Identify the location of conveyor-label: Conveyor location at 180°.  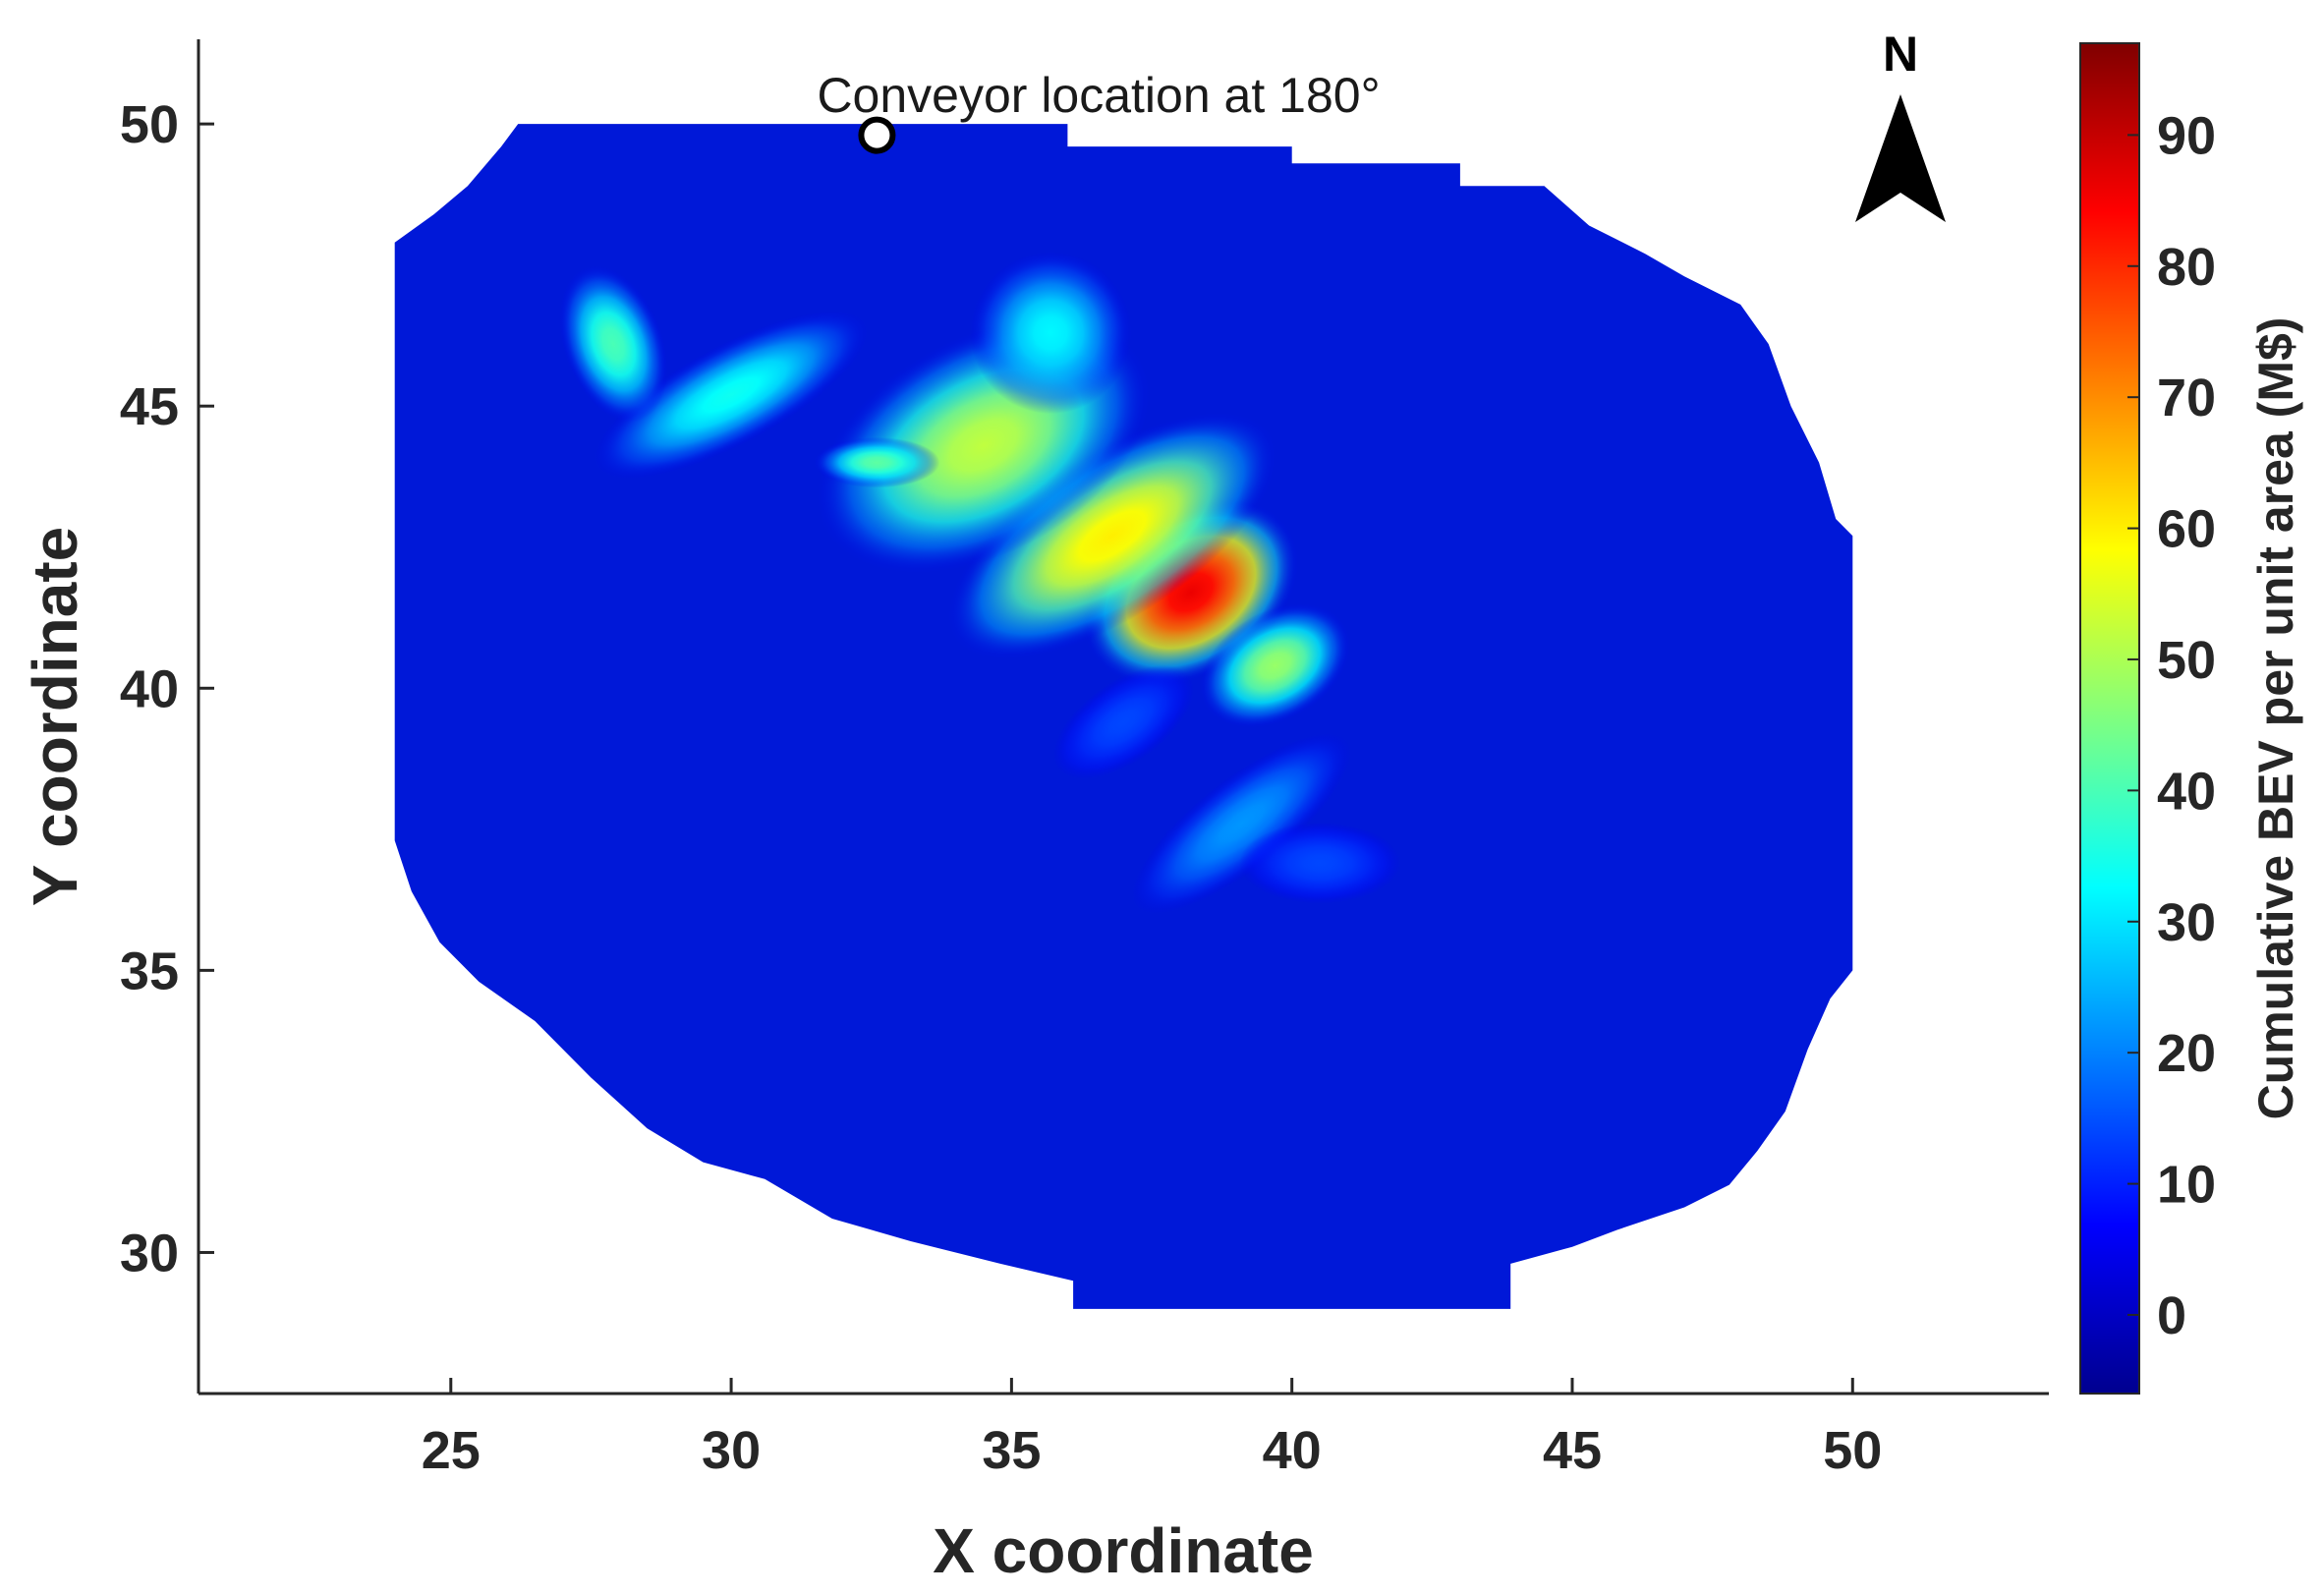
(1099, 95).